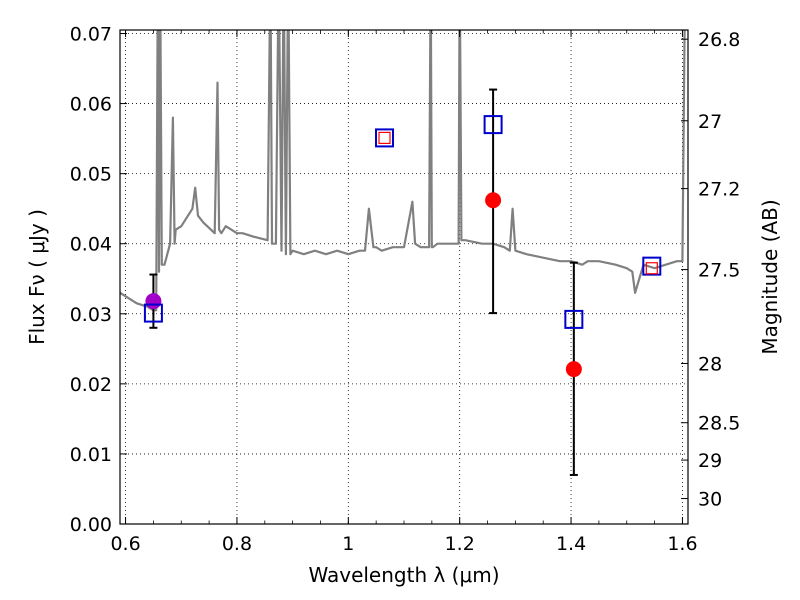 Image resolution: width=800 pixels, height=600 pixels. I want to click on y-tick-label: 0.02, so click(91, 385).